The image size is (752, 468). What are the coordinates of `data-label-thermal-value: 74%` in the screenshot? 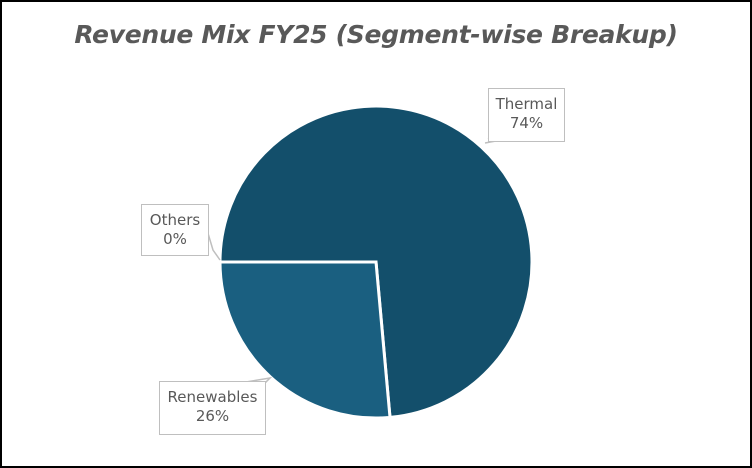 It's located at (526, 123).